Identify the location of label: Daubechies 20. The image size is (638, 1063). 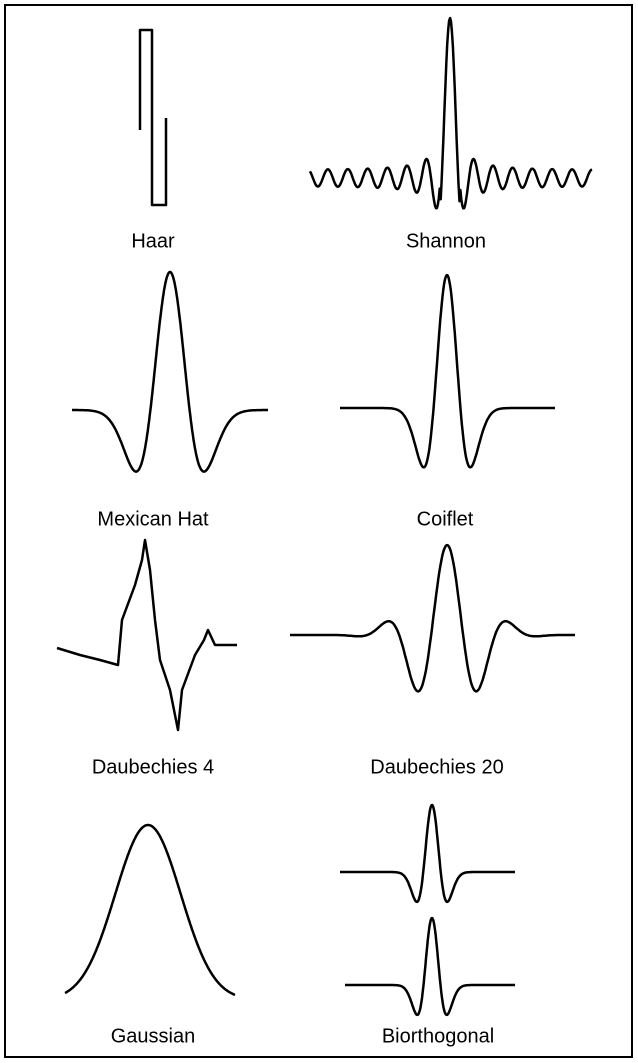
(436, 767).